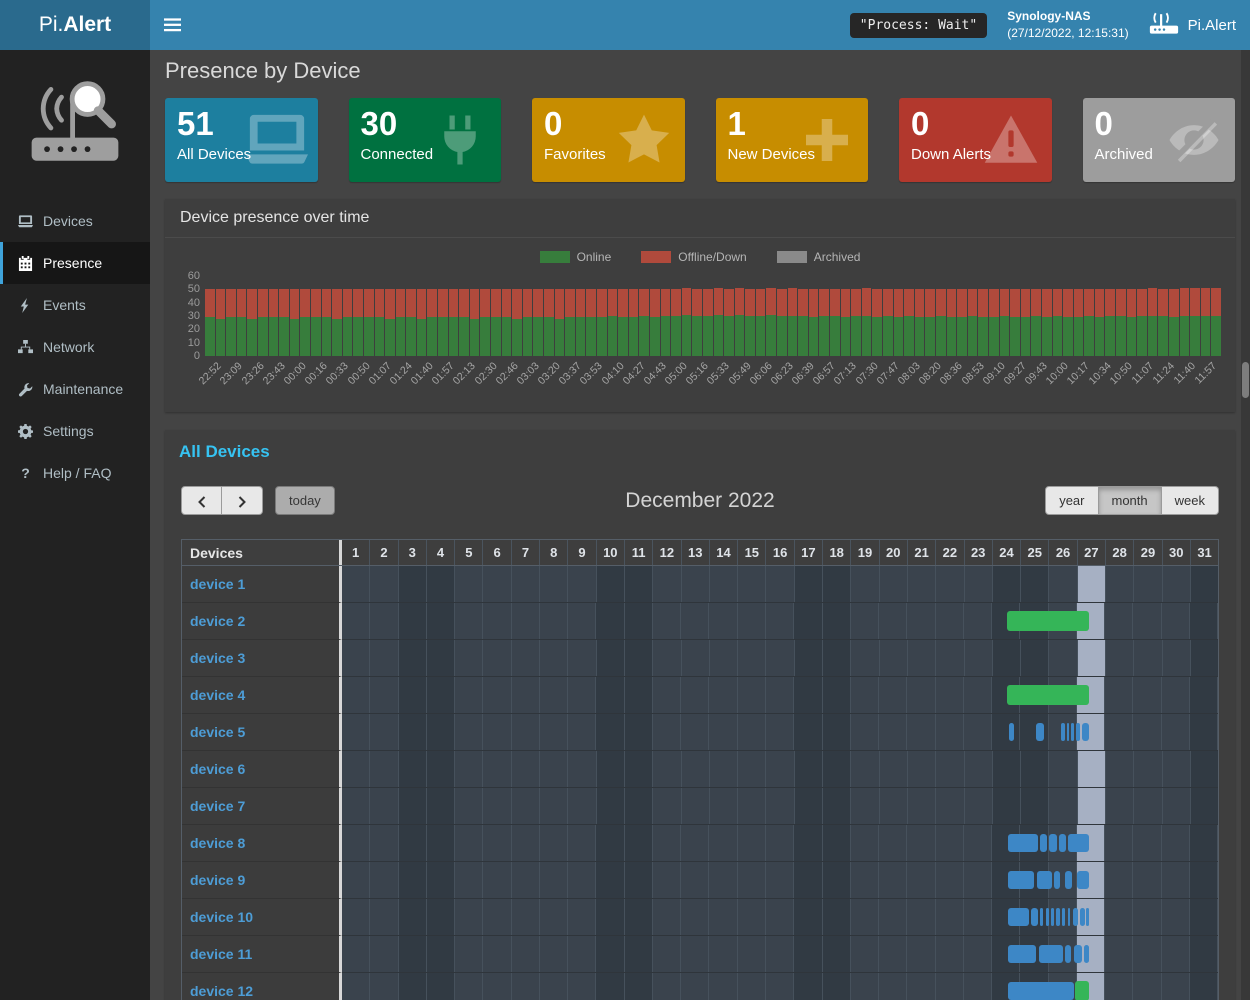 The height and width of the screenshot is (1000, 1250). What do you see at coordinates (791, 140) in the screenshot?
I see `tile-new-devices: 1 New Devices` at bounding box center [791, 140].